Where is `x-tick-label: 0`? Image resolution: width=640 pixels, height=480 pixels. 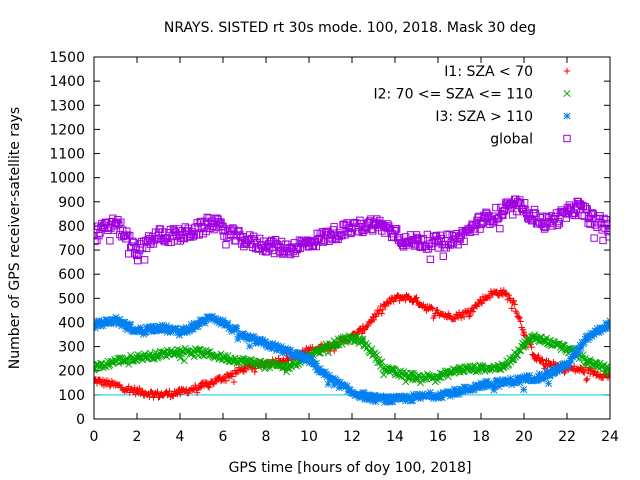 x-tick-label: 0 is located at coordinates (94, 437).